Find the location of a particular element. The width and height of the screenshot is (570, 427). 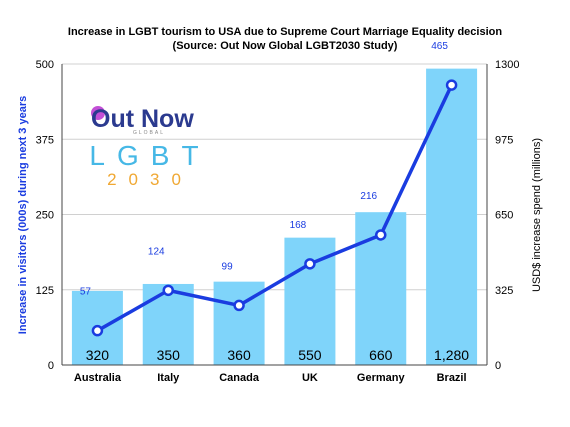

x-tick-label: Canada is located at coordinates (239, 378).